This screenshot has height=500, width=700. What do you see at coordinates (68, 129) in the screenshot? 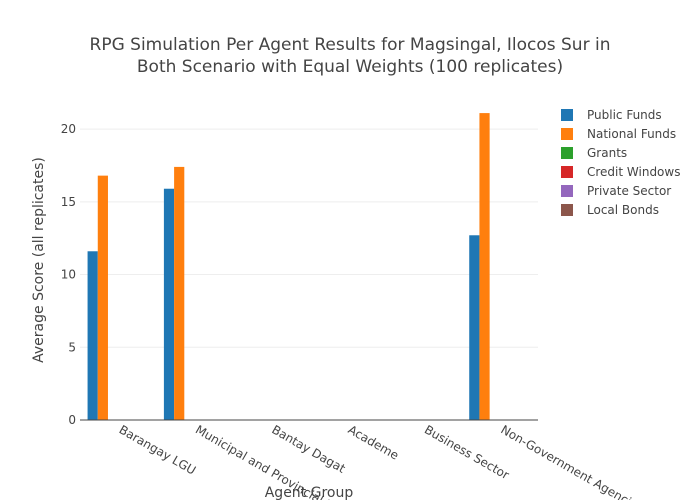
I see `y-tick-label: 20` at bounding box center [68, 129].